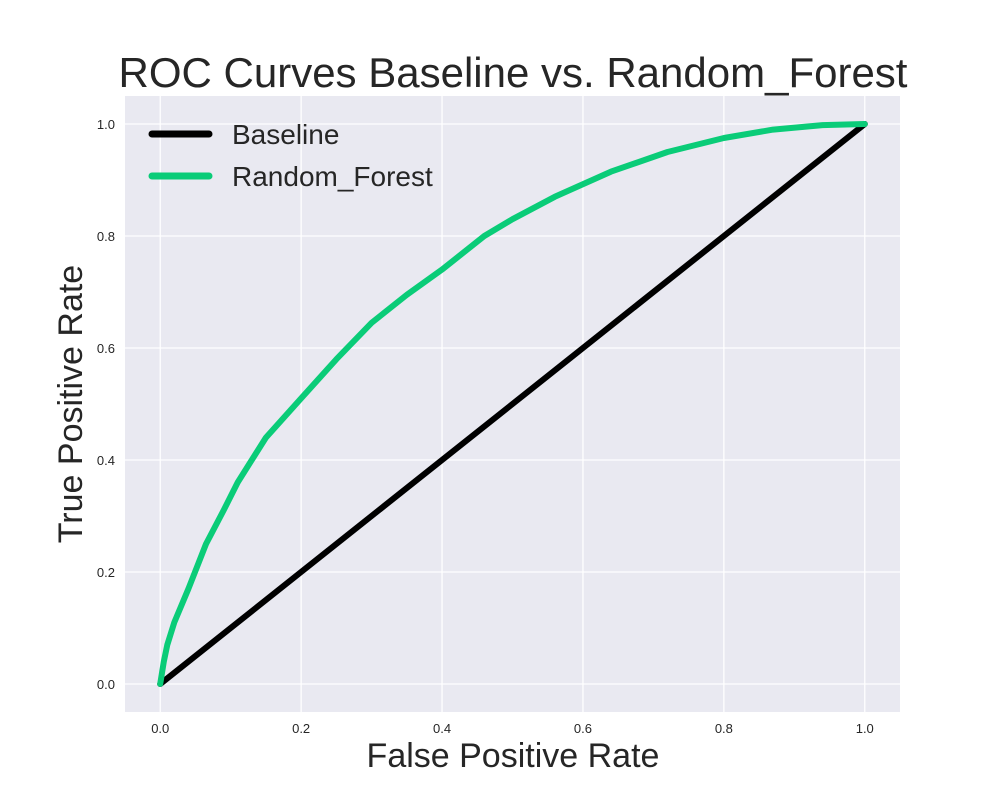 The width and height of the screenshot is (1000, 800). Describe the element at coordinates (583, 728) in the screenshot. I see `x-tick-label: 0.6` at that location.